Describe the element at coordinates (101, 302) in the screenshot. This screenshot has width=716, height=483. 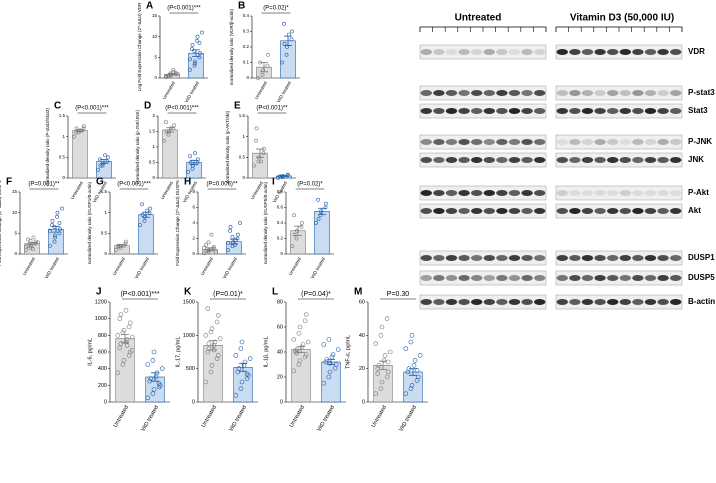
I see `y-tick-label: 1200` at that location.